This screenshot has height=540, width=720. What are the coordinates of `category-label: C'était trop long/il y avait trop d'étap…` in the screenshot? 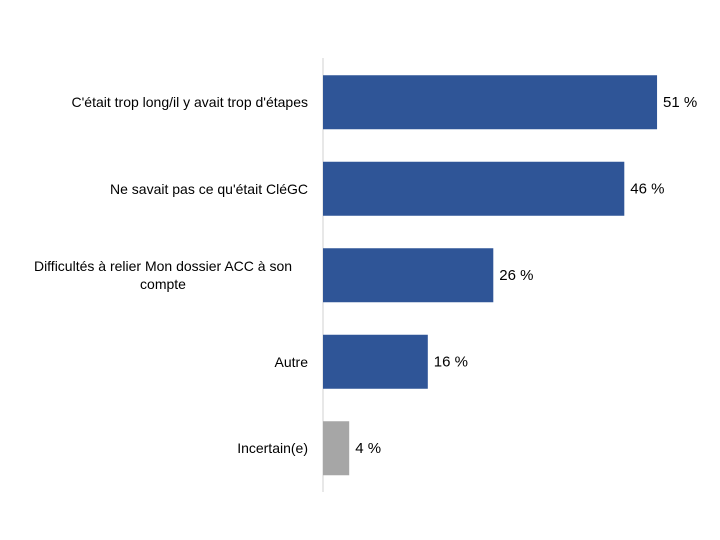 It's located at (189, 102).